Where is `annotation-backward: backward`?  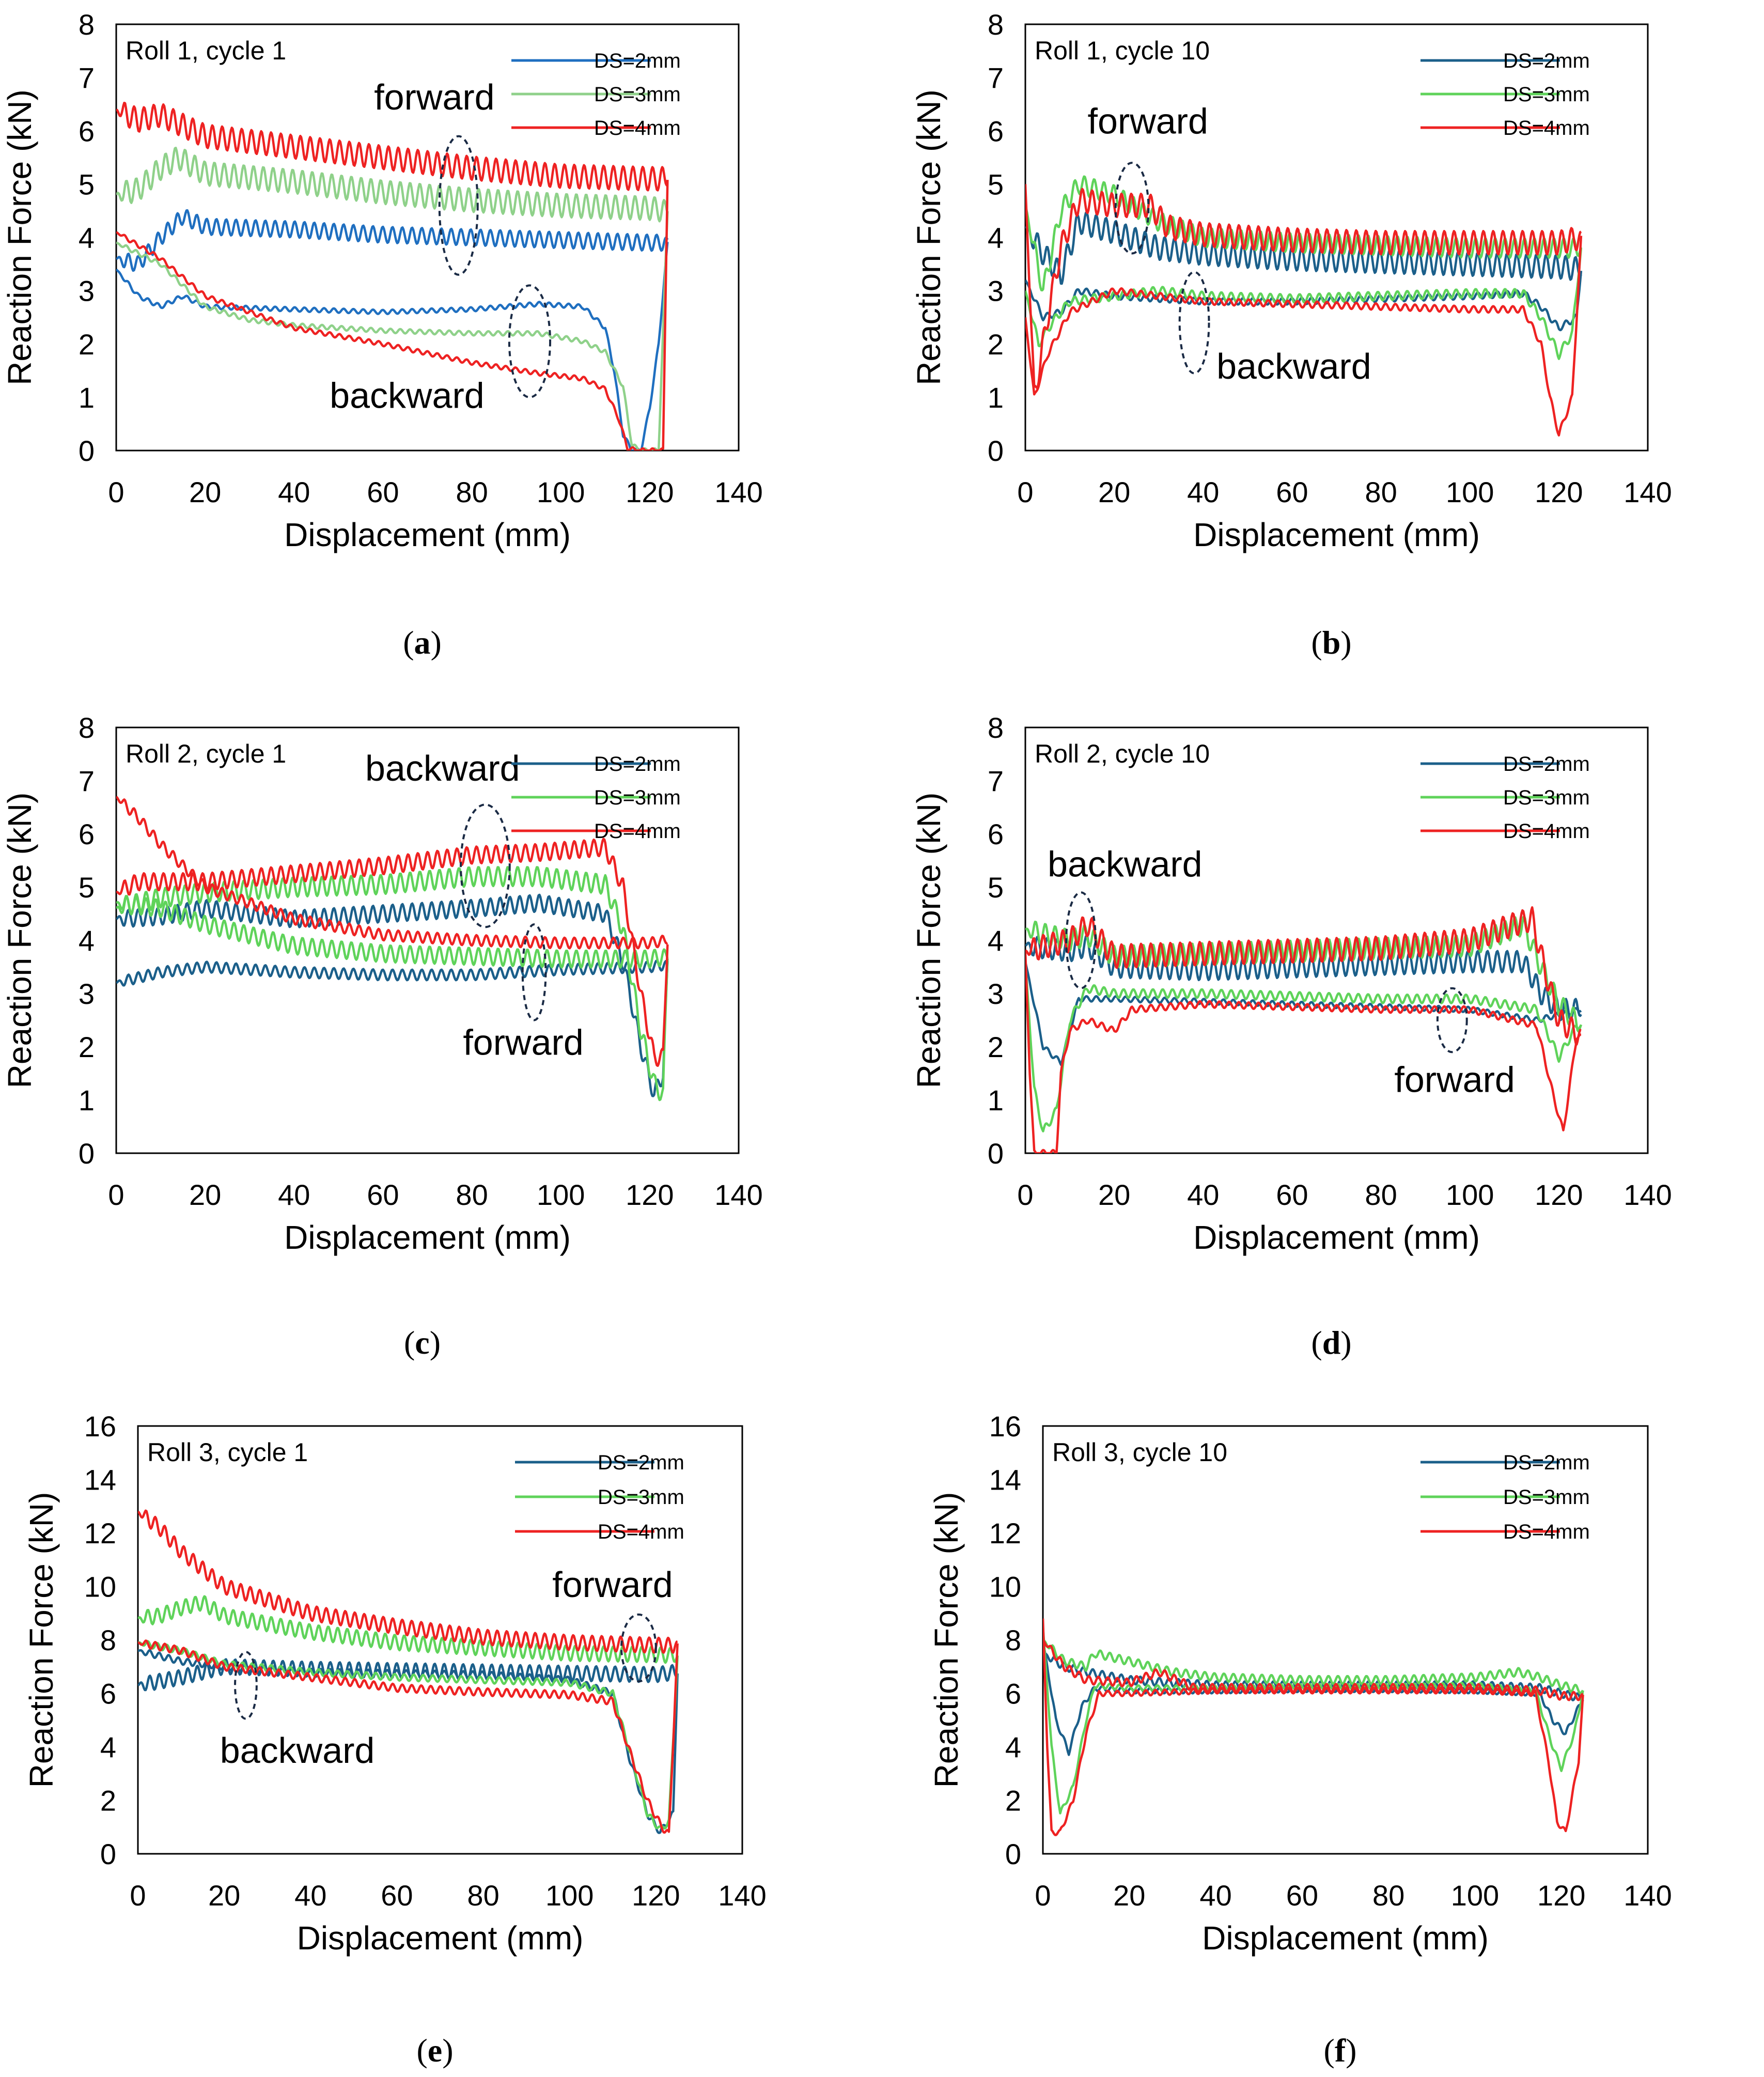 annotation-backward: backward is located at coordinates (442, 768).